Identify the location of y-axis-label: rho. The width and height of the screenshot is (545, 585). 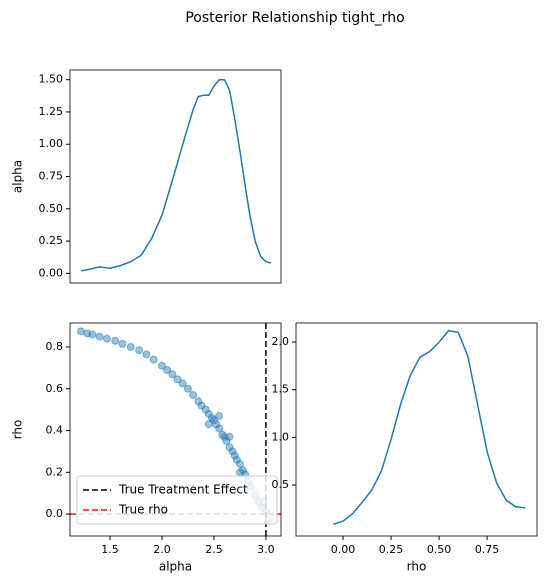
(18, 430).